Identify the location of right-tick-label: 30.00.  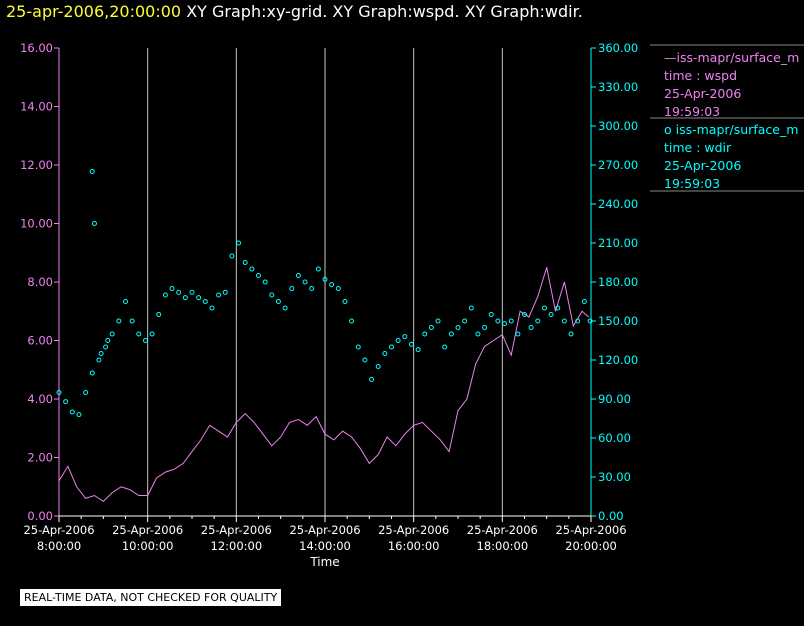
(614, 477).